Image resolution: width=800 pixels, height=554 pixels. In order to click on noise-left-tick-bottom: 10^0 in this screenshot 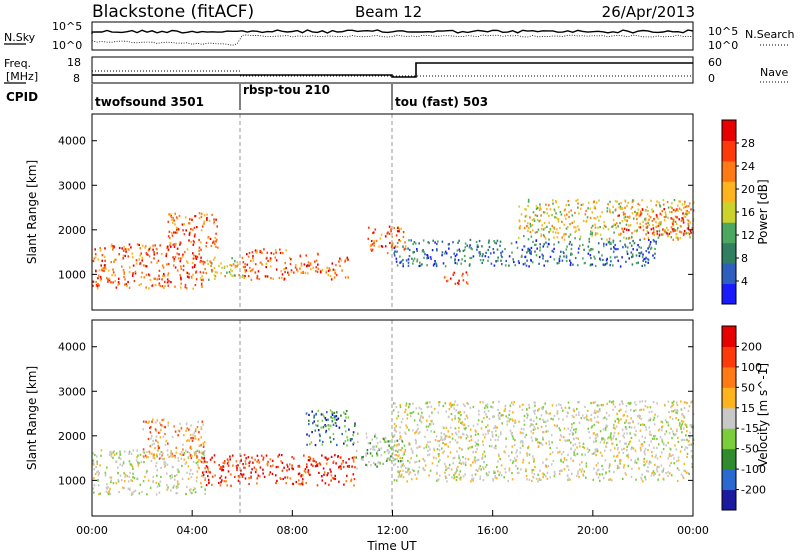, I will do `click(67, 45)`.